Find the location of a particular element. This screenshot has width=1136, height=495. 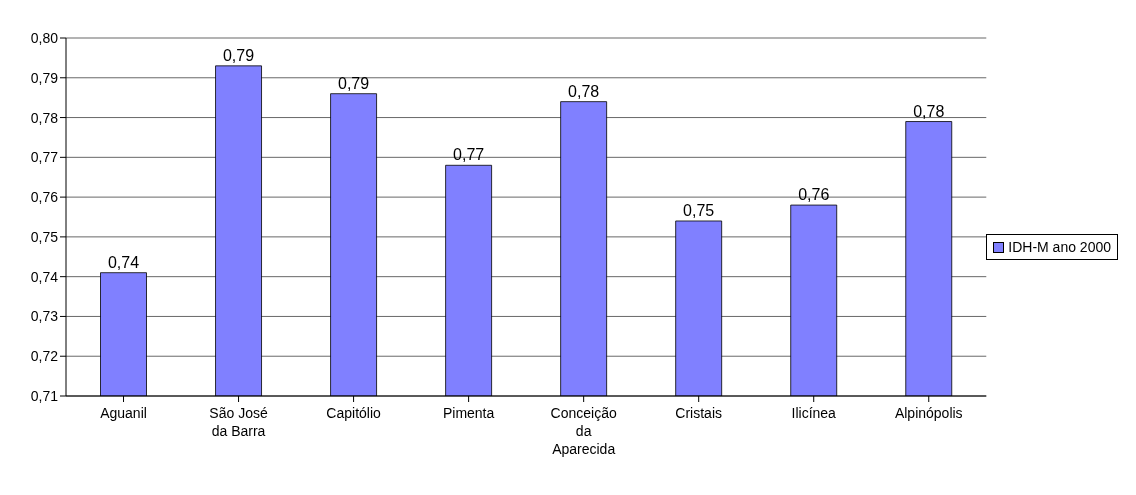

y-tick-label: 0,79 is located at coordinates (44, 77).